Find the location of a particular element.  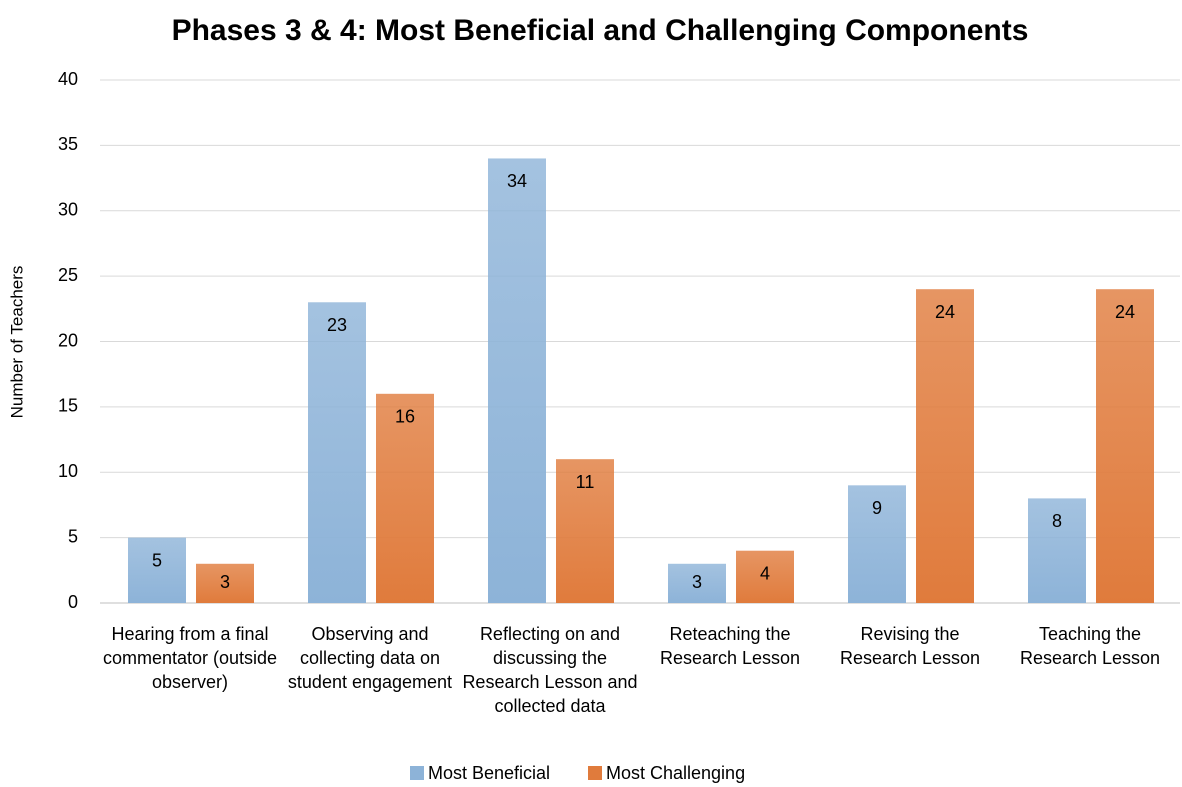

y-tick-label: 5 is located at coordinates (73, 536).